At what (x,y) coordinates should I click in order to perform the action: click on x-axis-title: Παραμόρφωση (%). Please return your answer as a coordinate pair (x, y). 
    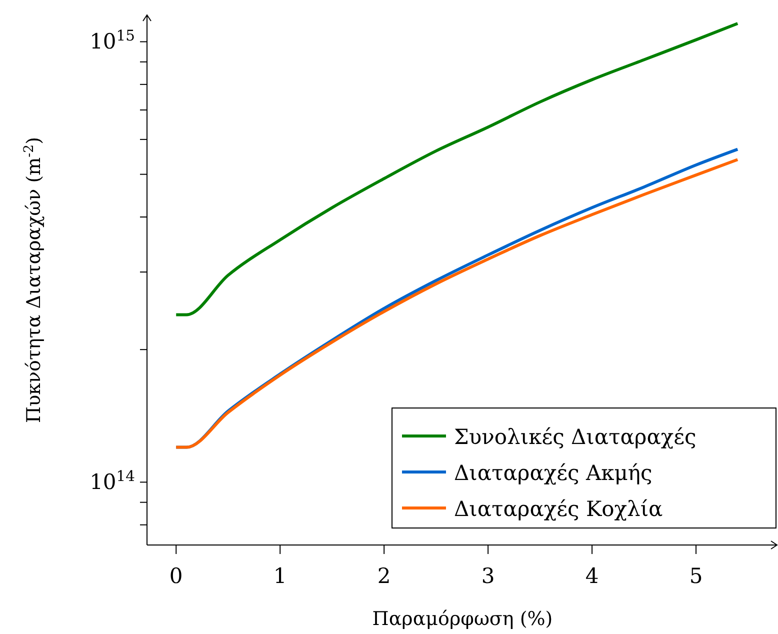
    Looking at the image, I should click on (462, 619).